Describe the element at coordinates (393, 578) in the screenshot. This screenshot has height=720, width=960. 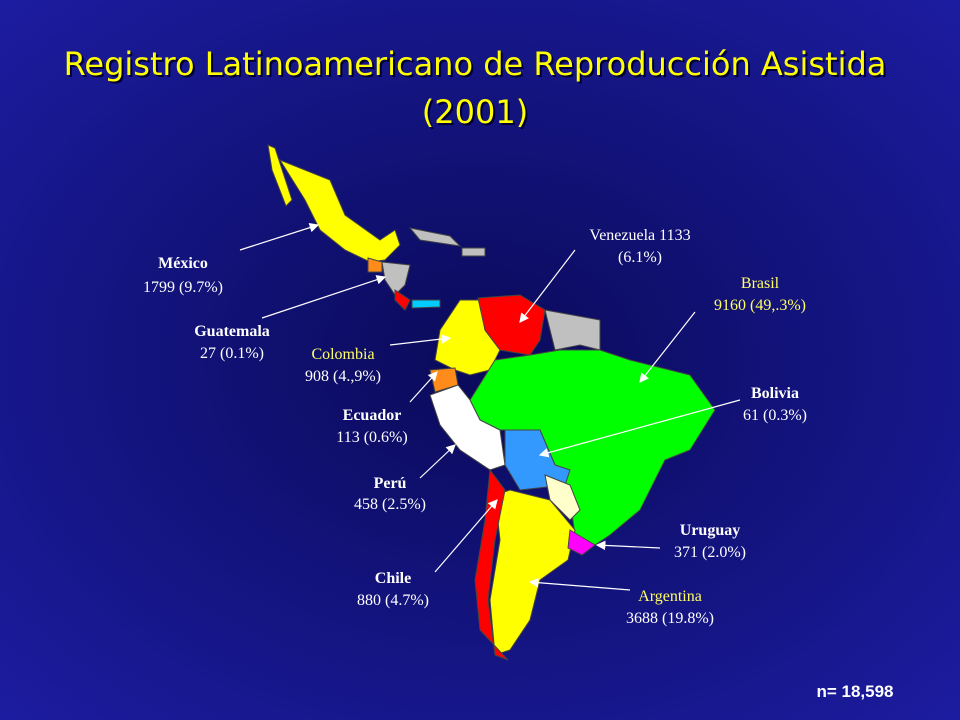
I see `country-name: Chile` at that location.